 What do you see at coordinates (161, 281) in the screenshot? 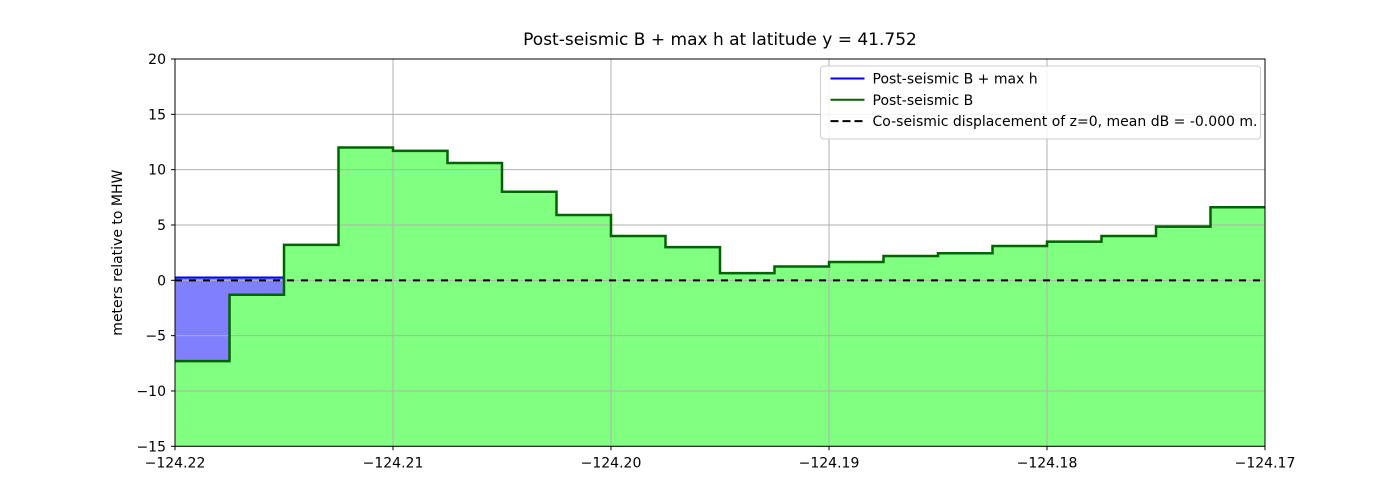
I see `y-tick-label: 0` at bounding box center [161, 281].